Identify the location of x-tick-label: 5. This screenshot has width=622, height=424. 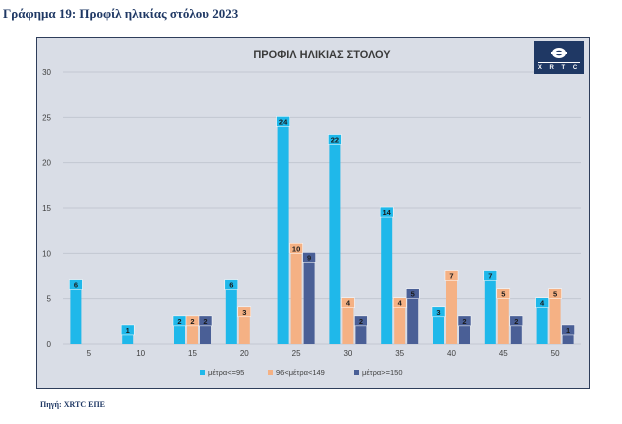
(89, 353).